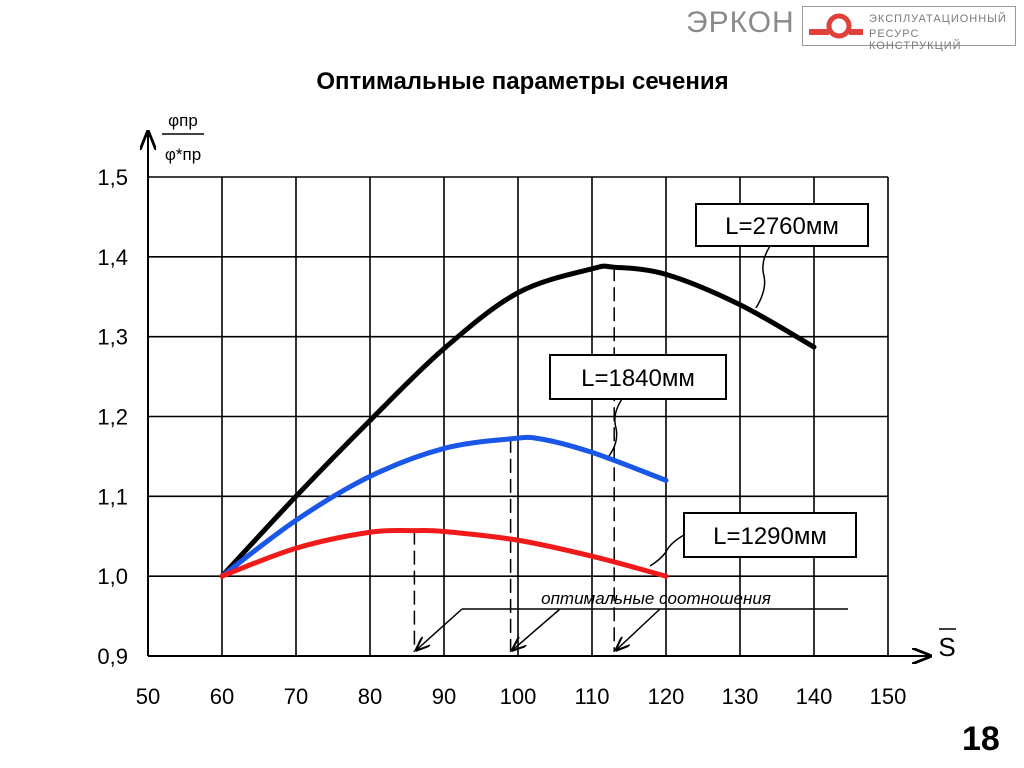 The height and width of the screenshot is (768, 1024). I want to click on brand-name: ЭРКОН, so click(740, 22).